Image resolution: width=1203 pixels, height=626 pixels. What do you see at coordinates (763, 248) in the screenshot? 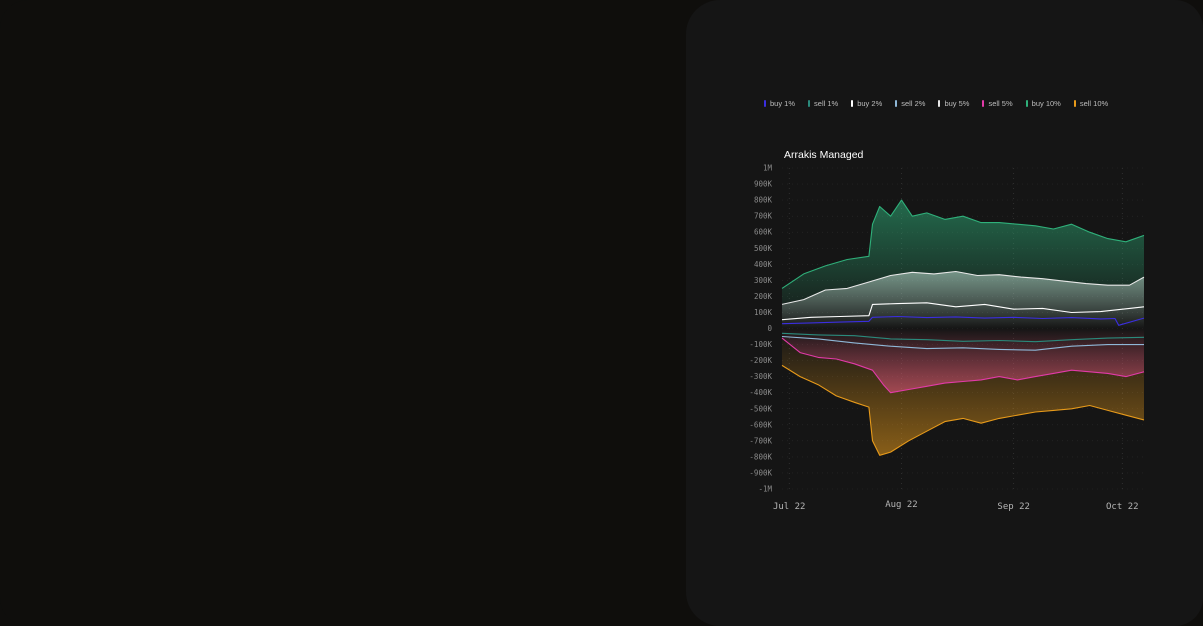
I see `y-tick-label: 500K` at bounding box center [763, 248].